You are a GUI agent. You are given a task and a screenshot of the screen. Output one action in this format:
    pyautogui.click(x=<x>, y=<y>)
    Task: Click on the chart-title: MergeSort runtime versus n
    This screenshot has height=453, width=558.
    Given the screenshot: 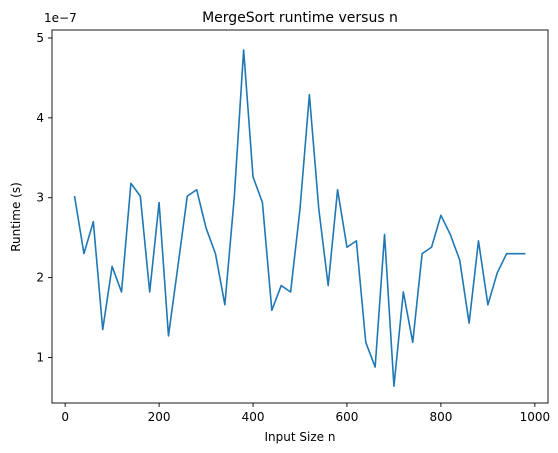 What is the action you would take?
    pyautogui.click(x=300, y=18)
    